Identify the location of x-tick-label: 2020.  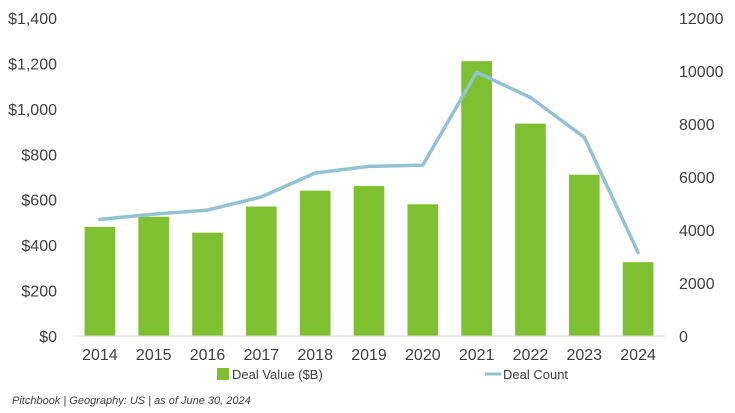
(423, 355).